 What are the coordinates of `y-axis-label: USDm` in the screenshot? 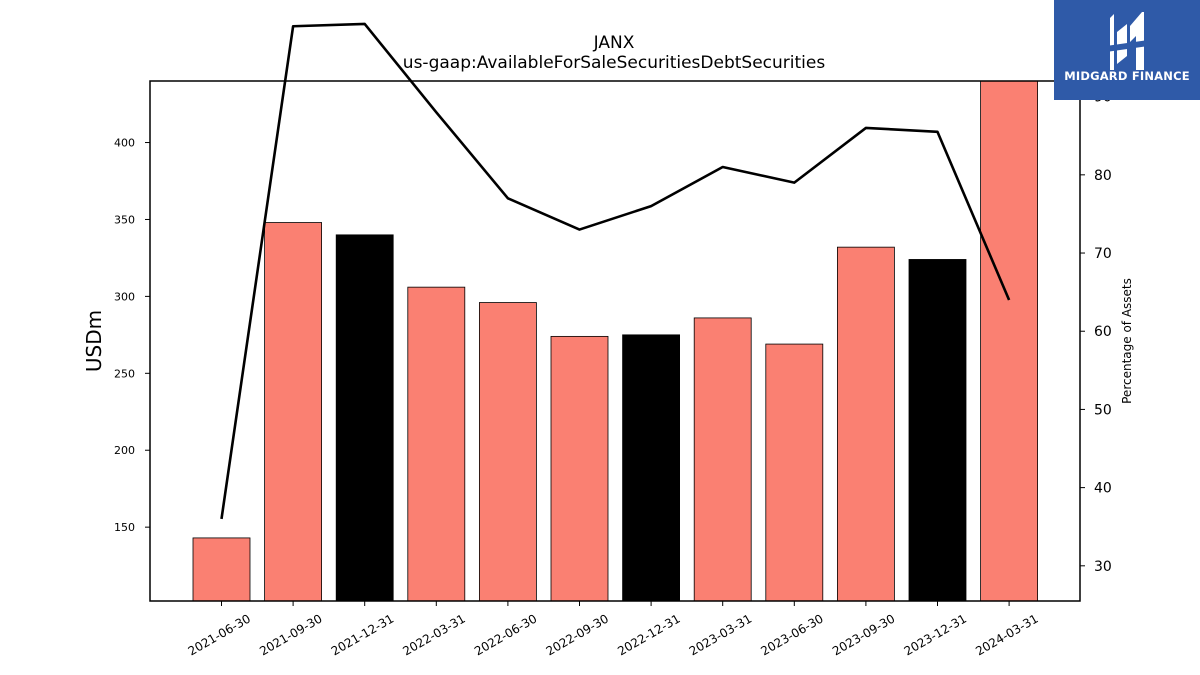 It's located at (94, 341).